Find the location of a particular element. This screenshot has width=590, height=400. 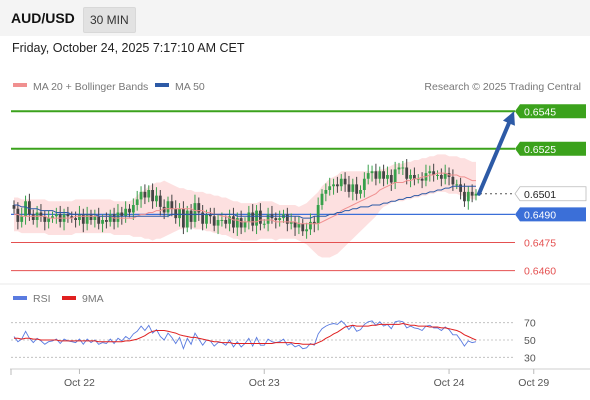

bollinger-legend-label: MA 20 + Bollinger Bands is located at coordinates (90, 87).